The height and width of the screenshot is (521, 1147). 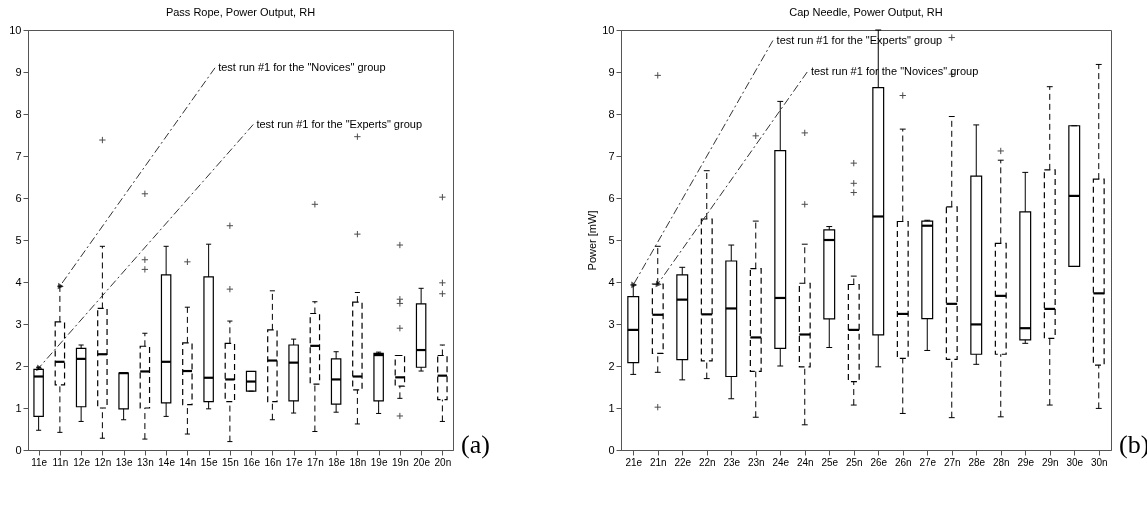 I want to click on chart-title: Pass Rope, Power Output, RH, so click(x=240, y=12).